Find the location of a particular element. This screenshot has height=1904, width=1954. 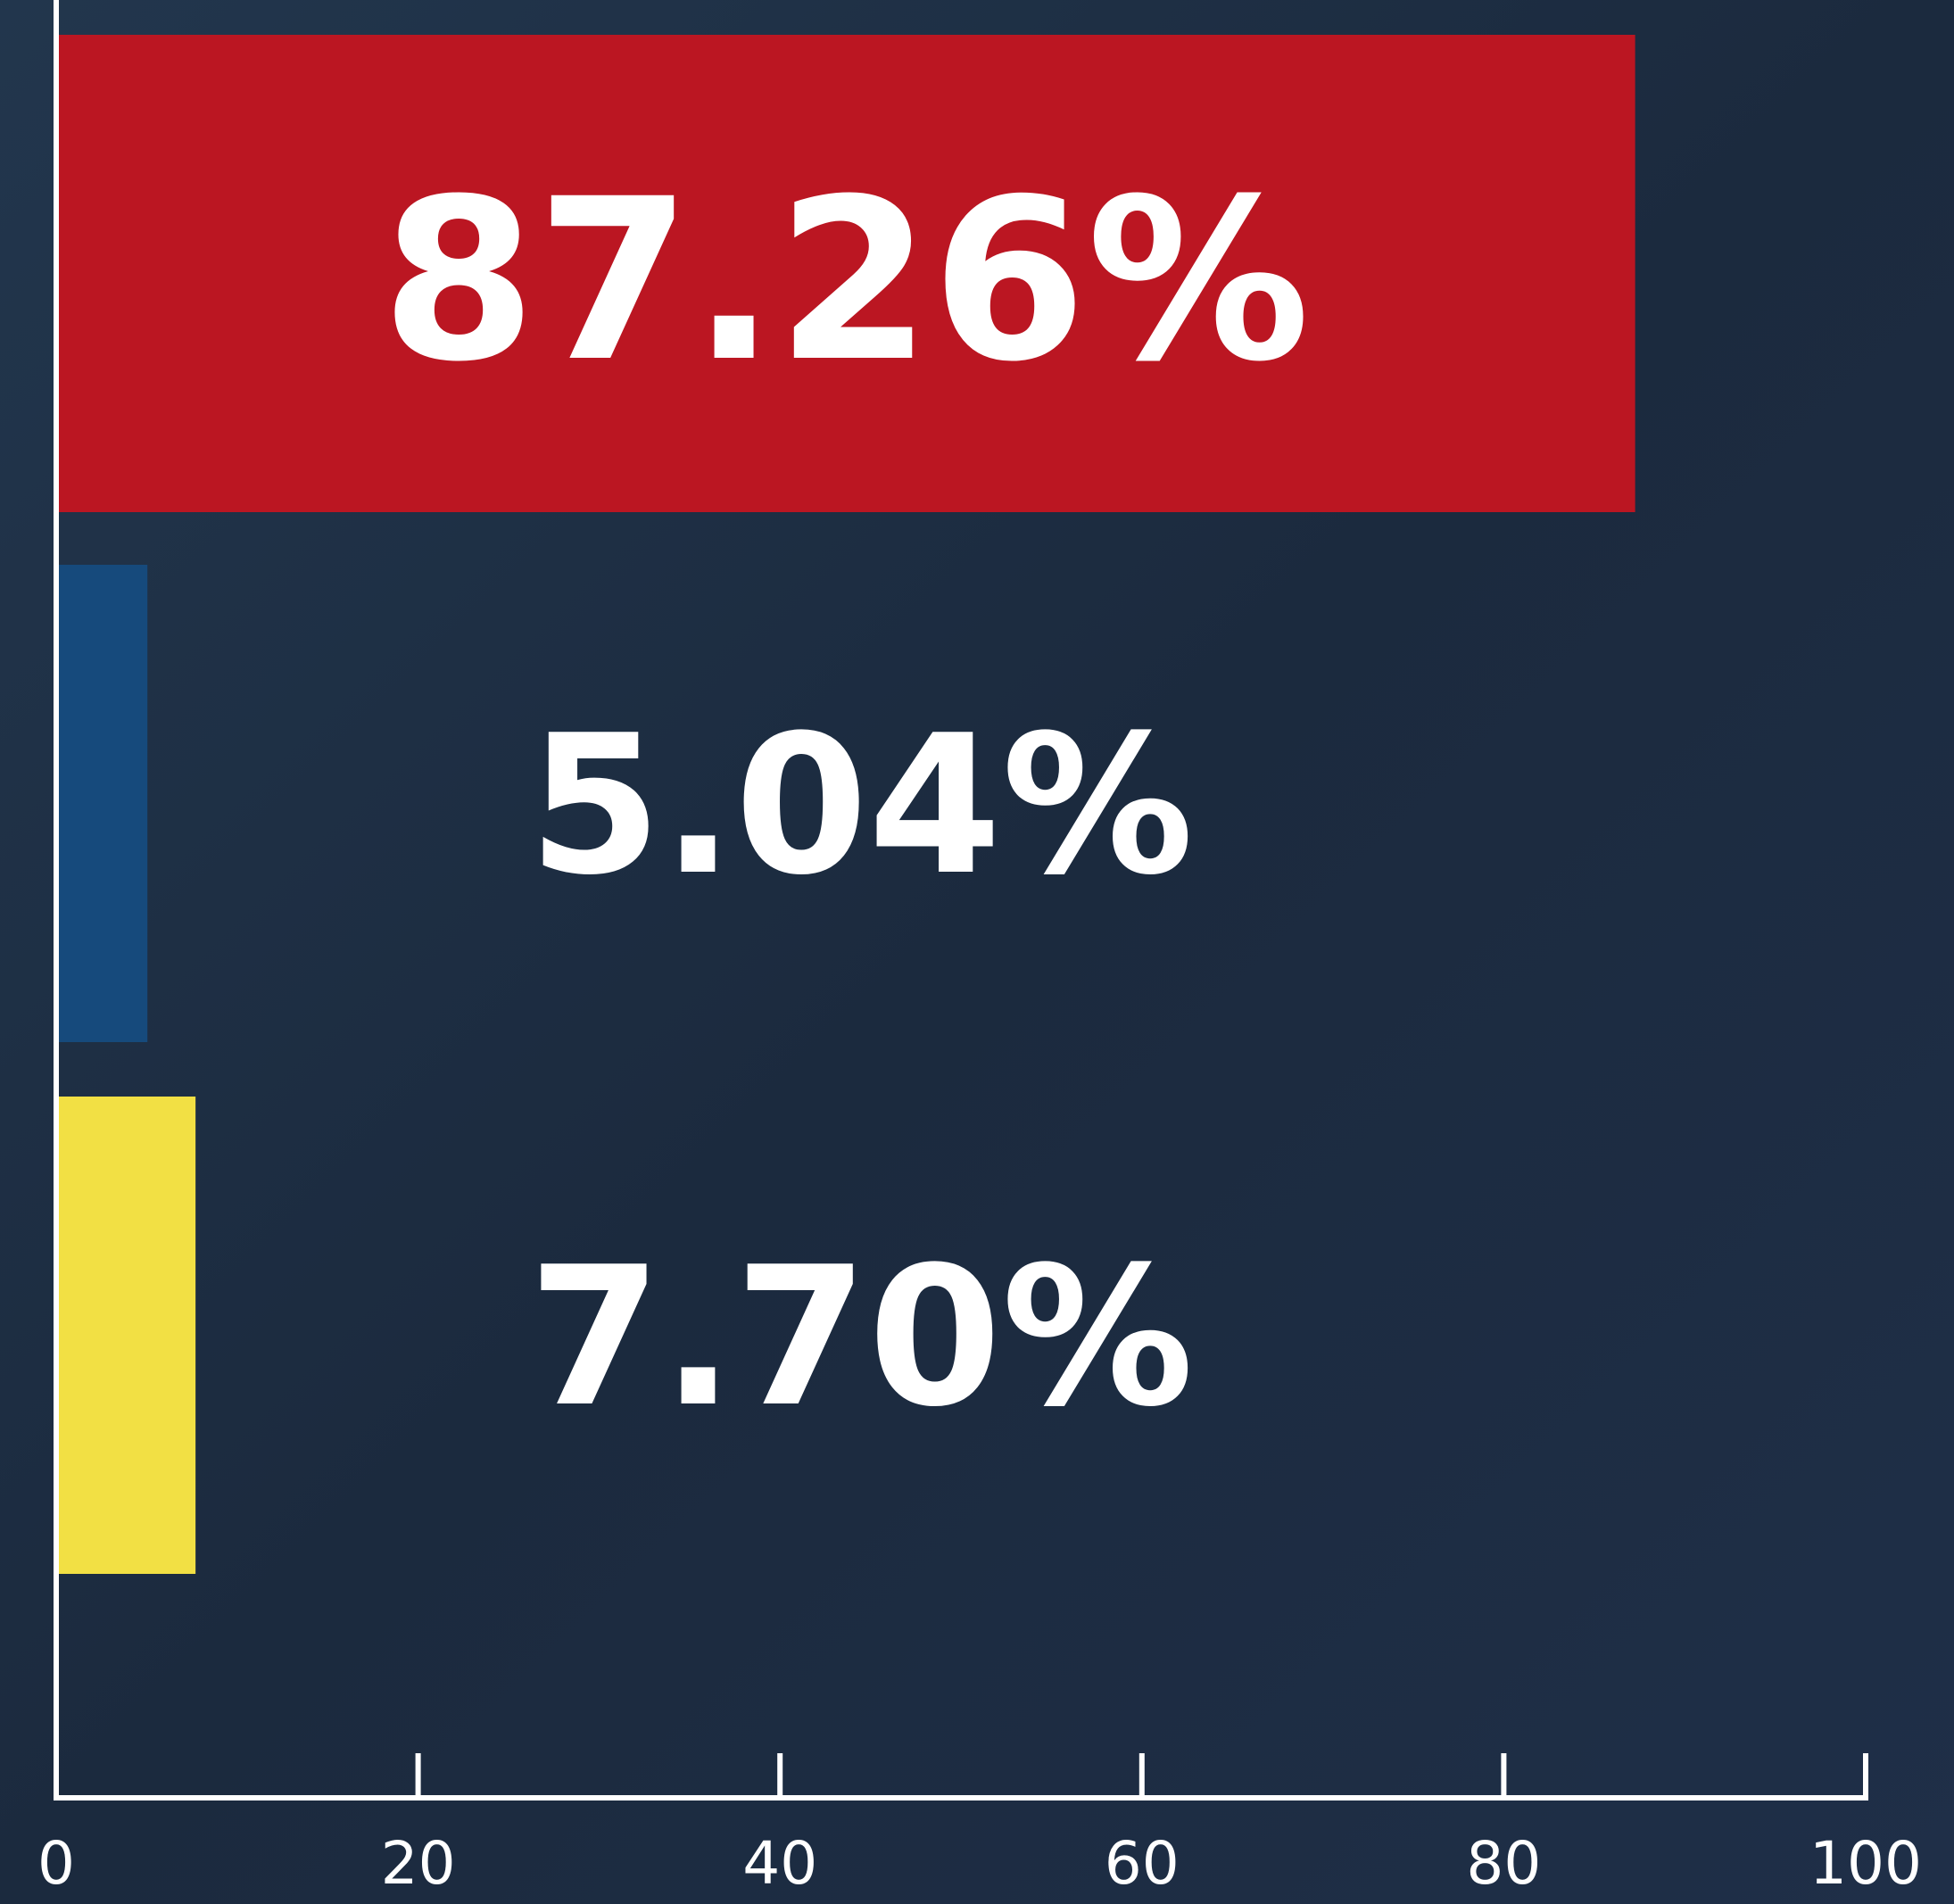

x-tick-label: 40 is located at coordinates (779, 1863).